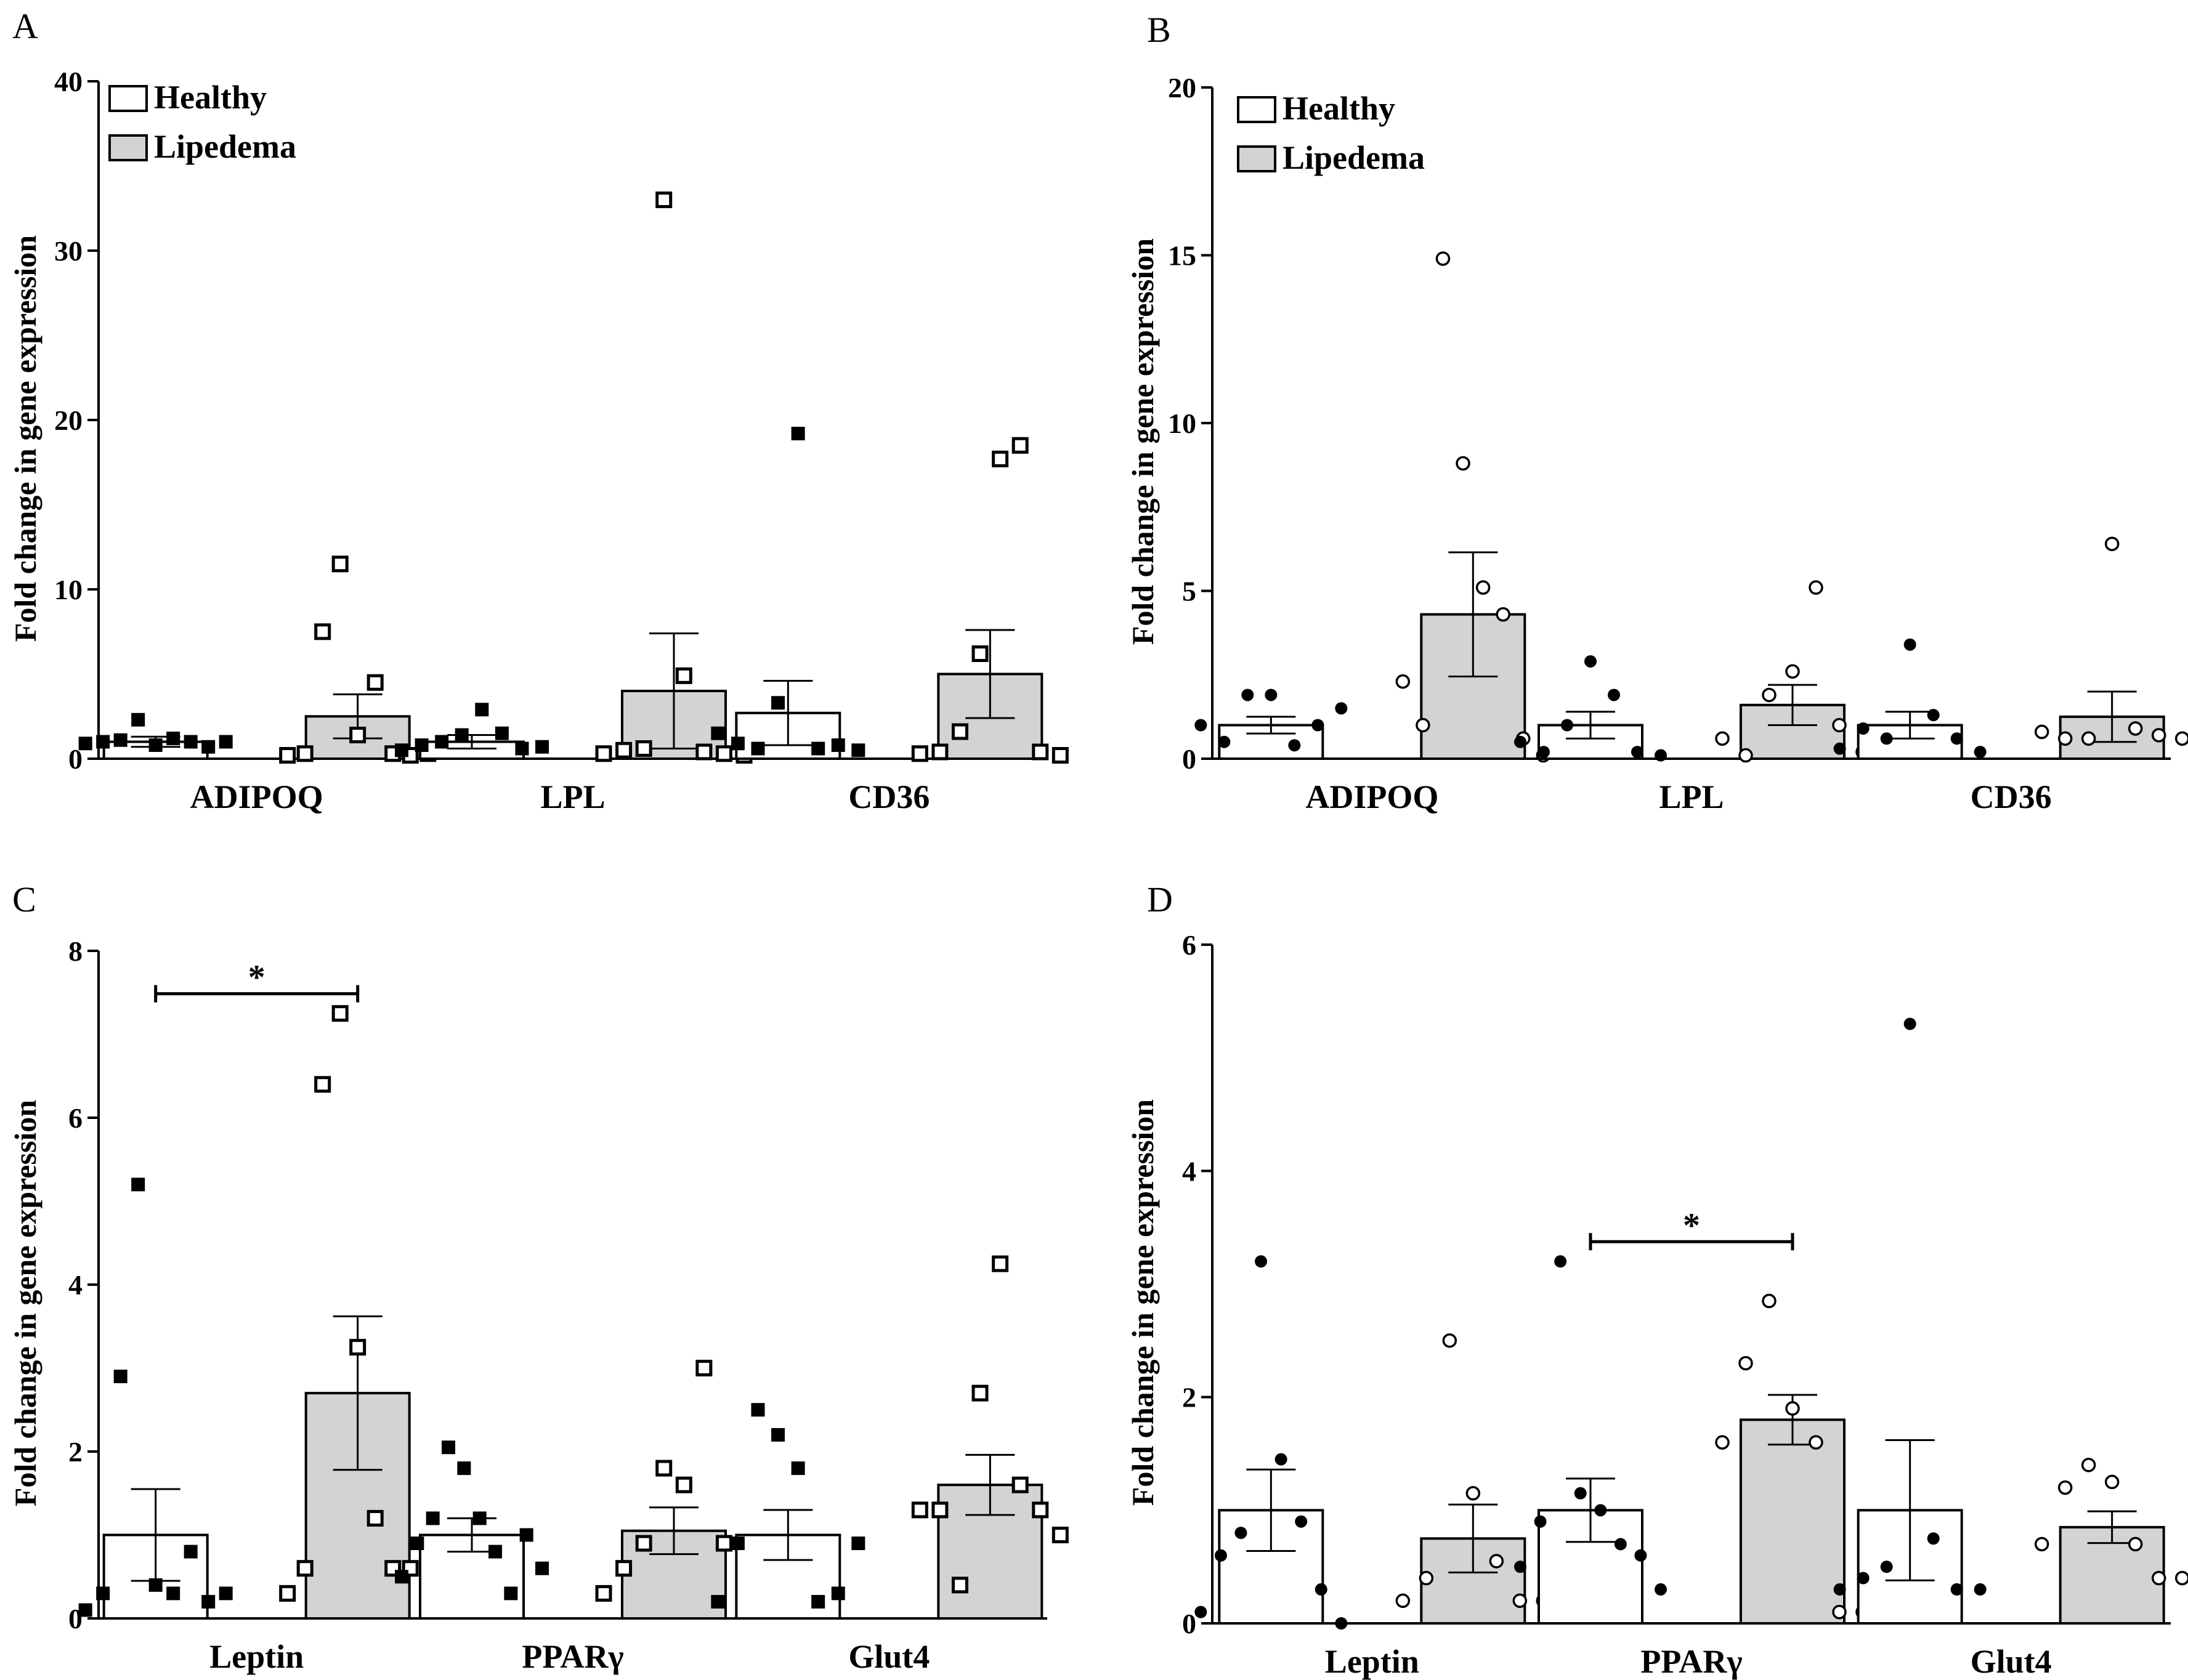 The image size is (2188, 1680). I want to click on y-tick-label: 40, so click(68, 81).